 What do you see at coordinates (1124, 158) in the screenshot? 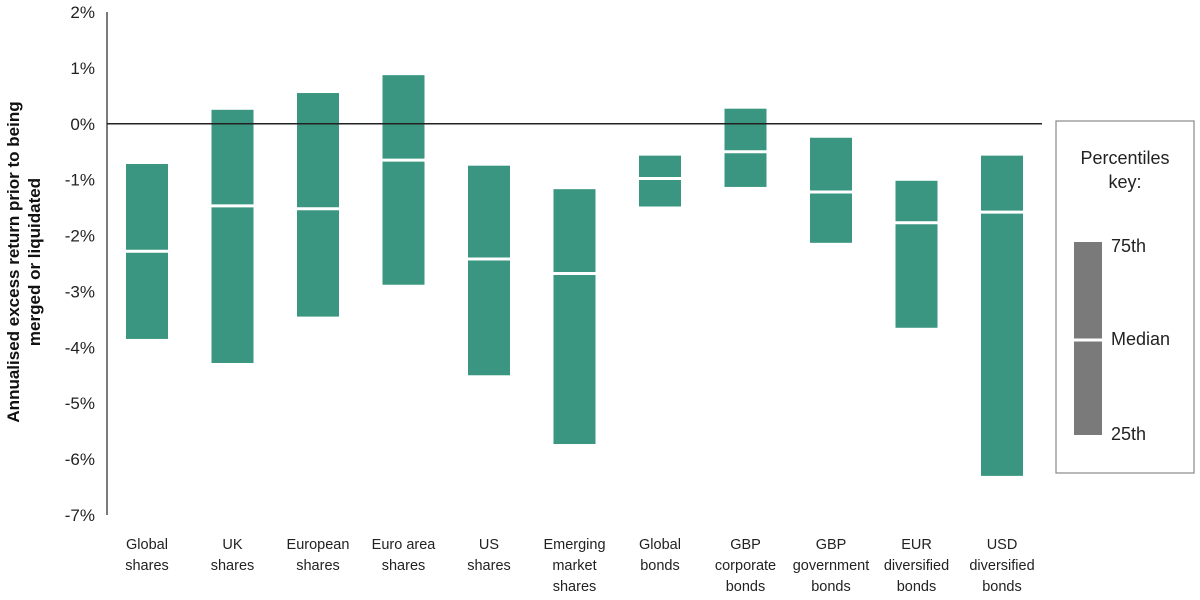
I see `legend-title: Percentiles` at bounding box center [1124, 158].